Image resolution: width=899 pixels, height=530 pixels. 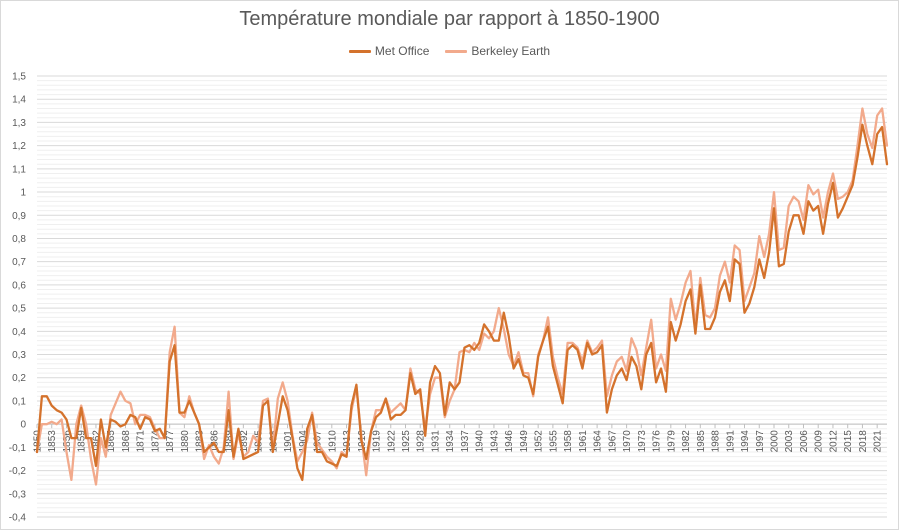 I want to click on x-tick-label: 1892, so click(x=244, y=441).